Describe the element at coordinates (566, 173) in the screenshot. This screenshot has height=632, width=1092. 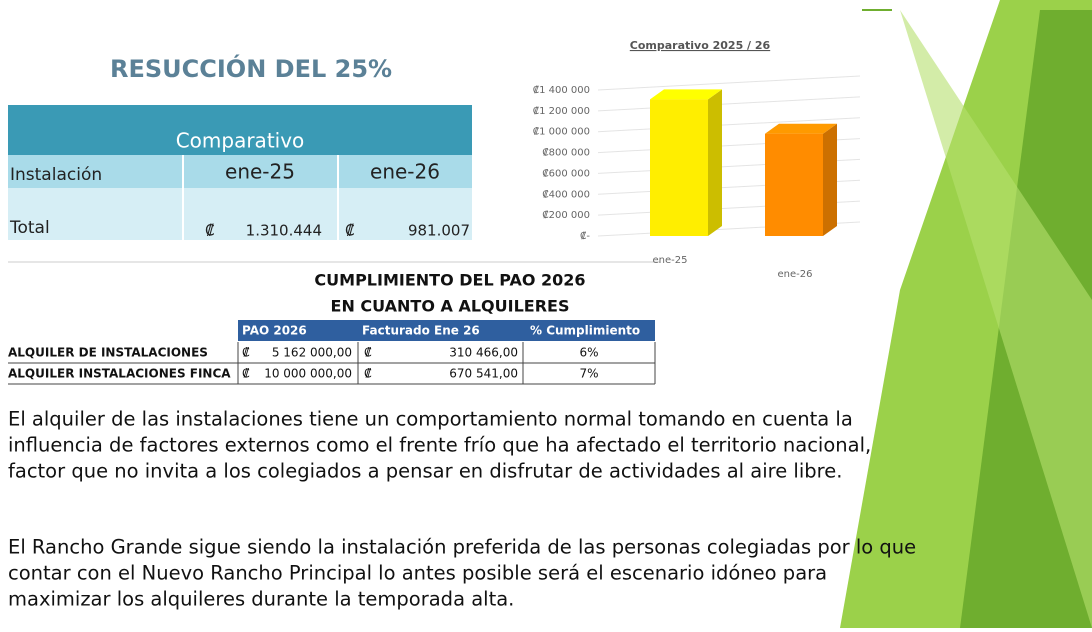
I see `y-tick-label: ₡600 000` at that location.